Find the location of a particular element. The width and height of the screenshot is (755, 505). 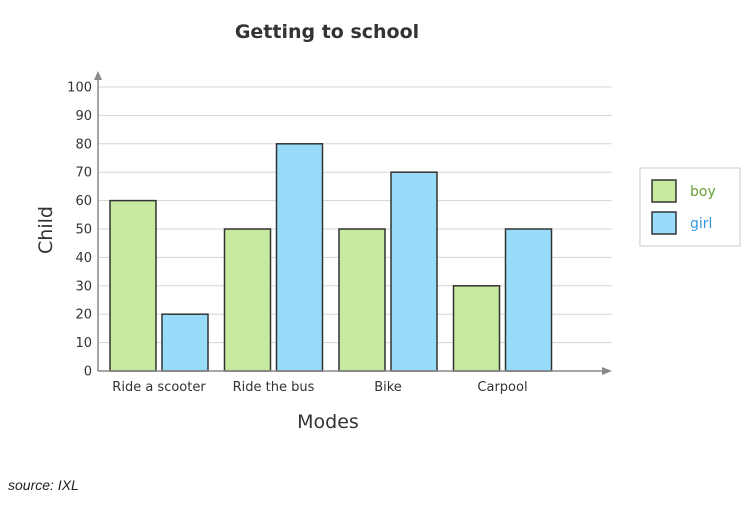

y-tick-label: 80 is located at coordinates (83, 144).